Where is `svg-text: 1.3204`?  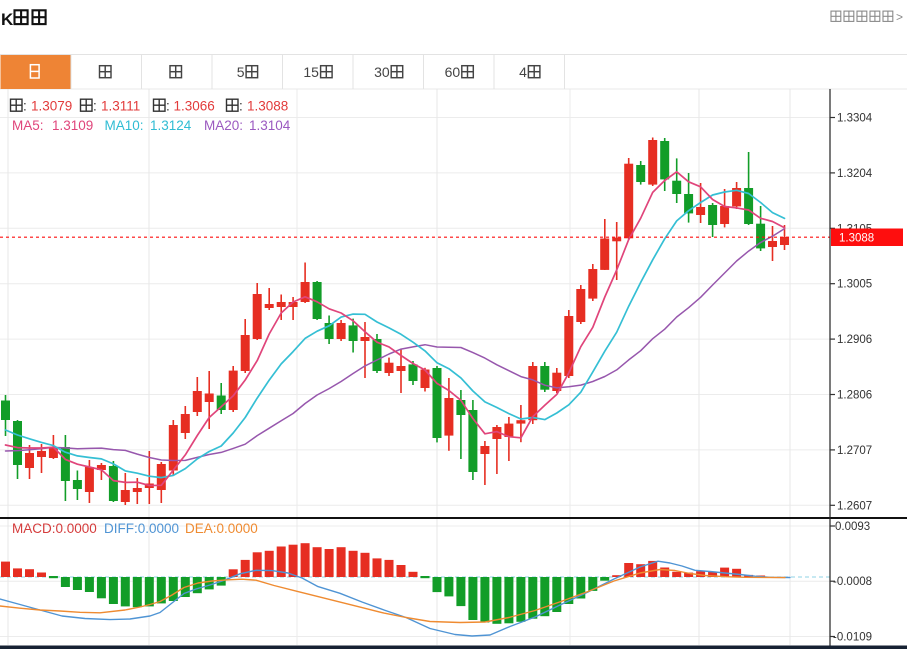
svg-text: 1.3204 is located at coordinates (855, 174).